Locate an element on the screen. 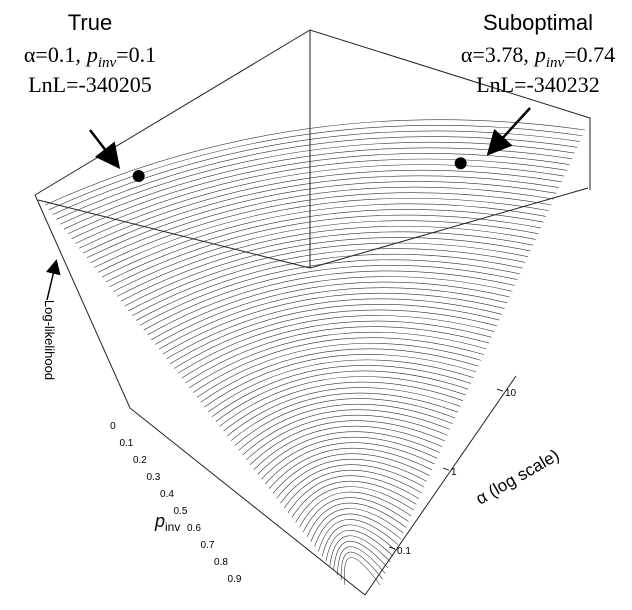 This screenshot has height=610, width=632. pinv-value: =0.74 is located at coordinates (589, 54).